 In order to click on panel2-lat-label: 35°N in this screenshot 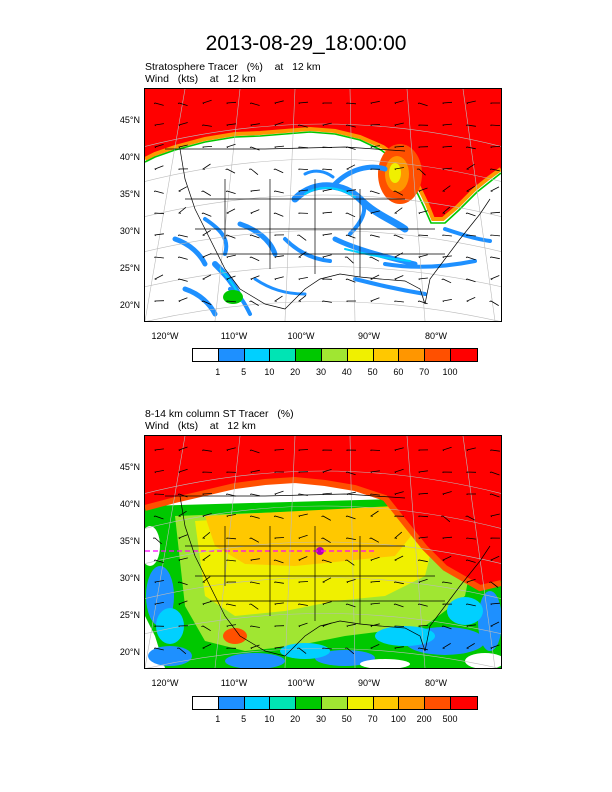, I will do `click(129, 541)`.